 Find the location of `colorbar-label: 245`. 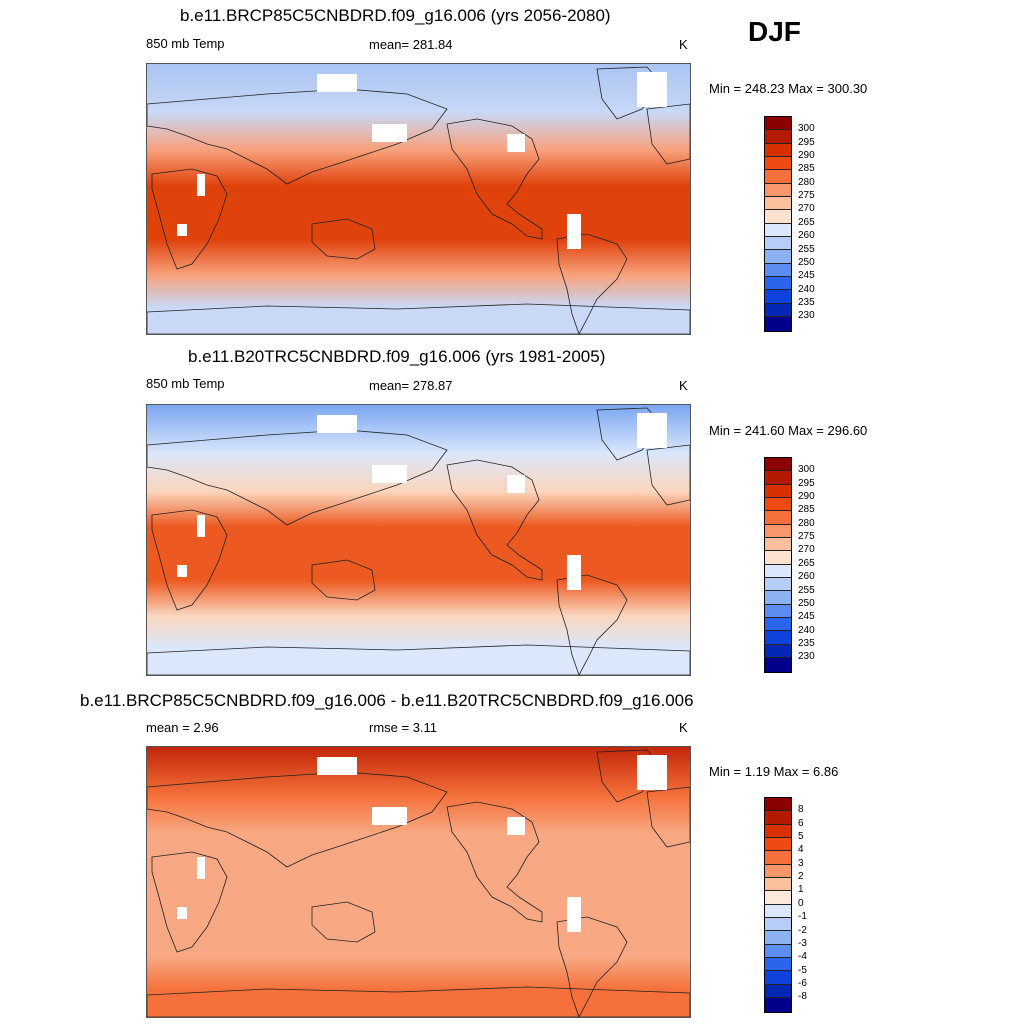

colorbar-label: 245 is located at coordinates (806, 276).